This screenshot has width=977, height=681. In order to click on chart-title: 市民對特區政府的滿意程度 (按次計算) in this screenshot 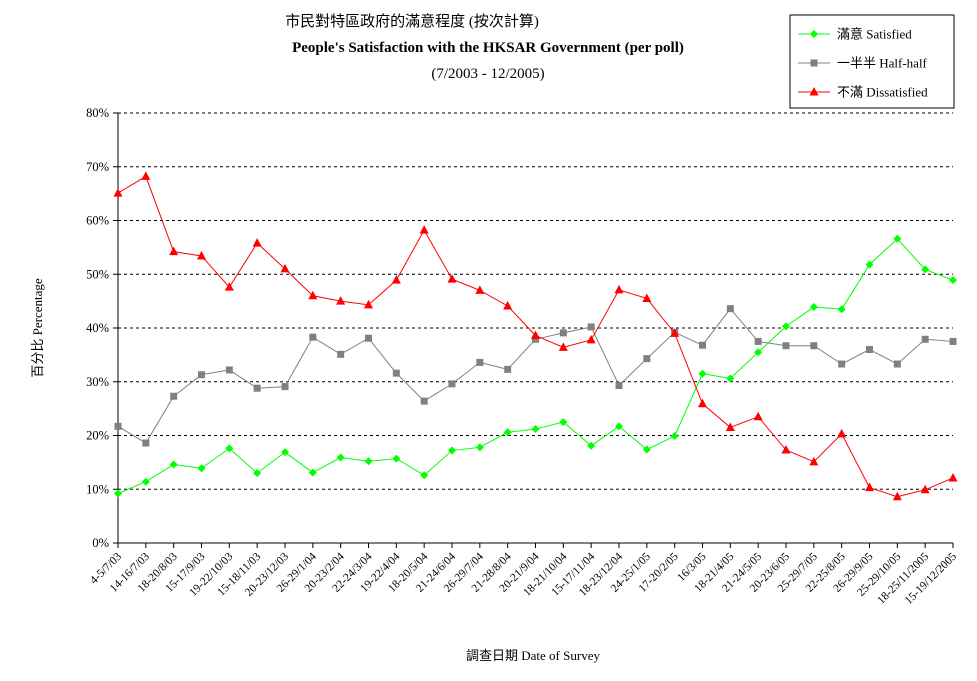, I will do `click(412, 21)`.